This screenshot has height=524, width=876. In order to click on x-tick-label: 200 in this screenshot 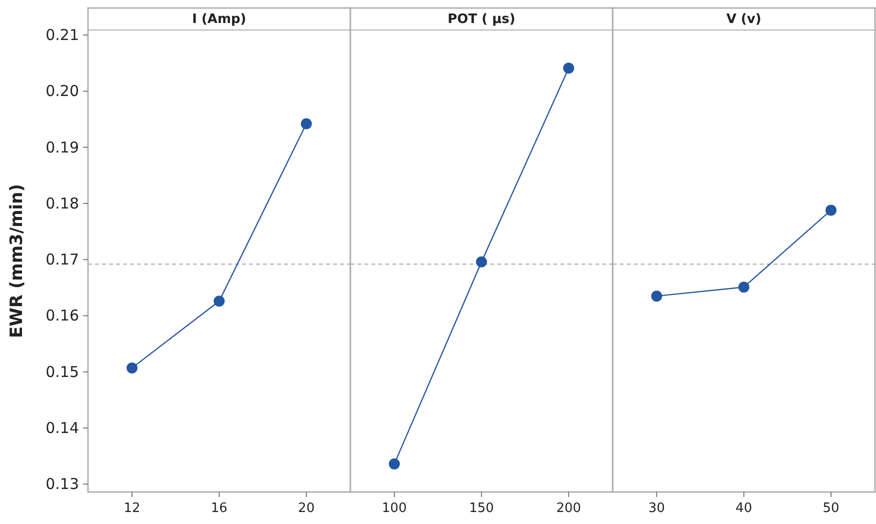, I will do `click(569, 508)`.